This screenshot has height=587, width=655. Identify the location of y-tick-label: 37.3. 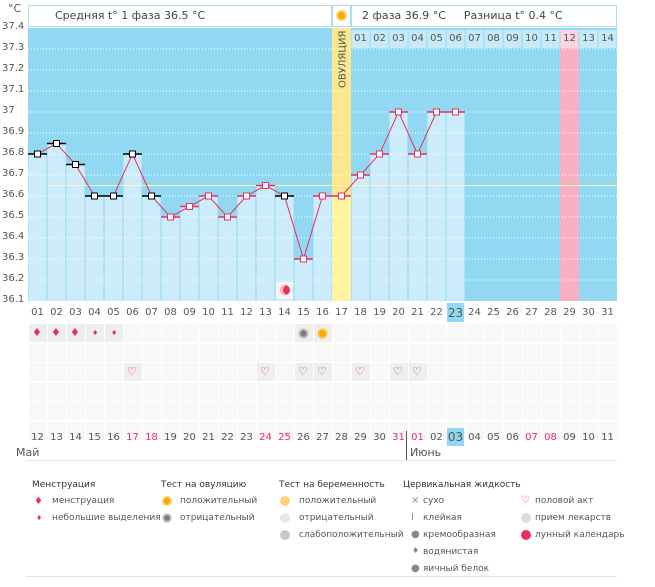
(13, 47).